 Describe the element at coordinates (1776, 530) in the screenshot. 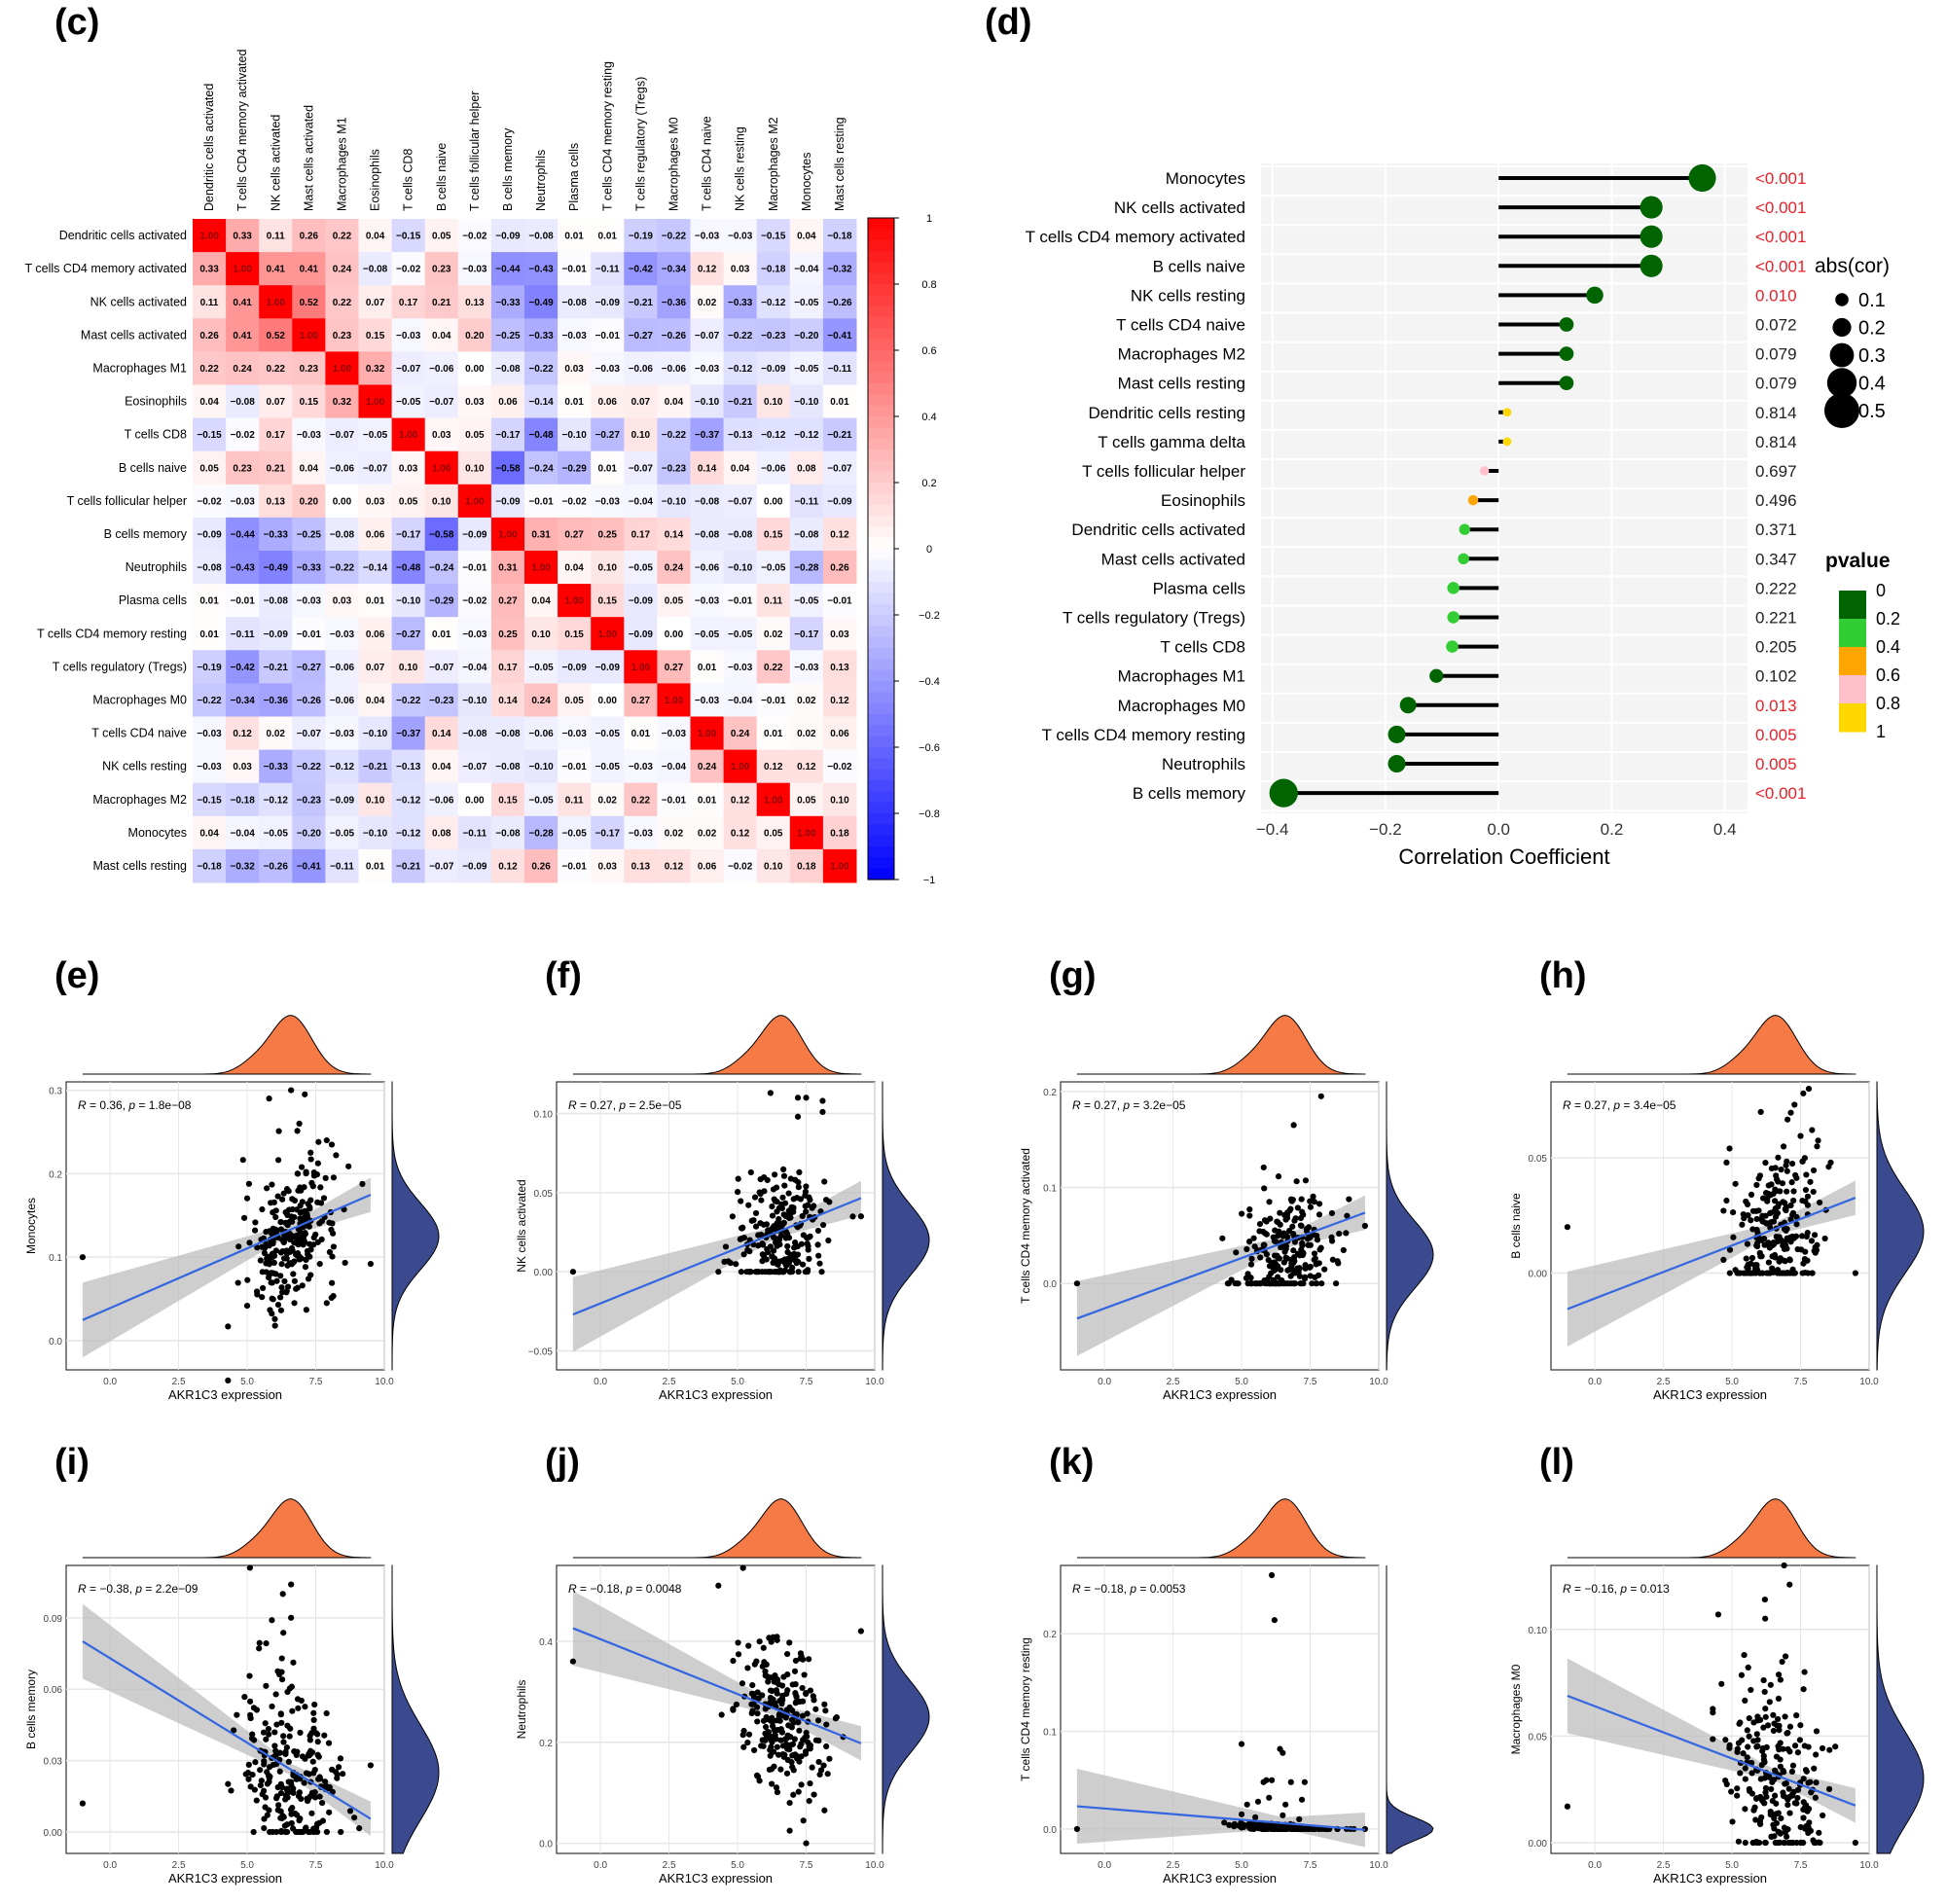

I see `pvalue-label: 0.371` at that location.